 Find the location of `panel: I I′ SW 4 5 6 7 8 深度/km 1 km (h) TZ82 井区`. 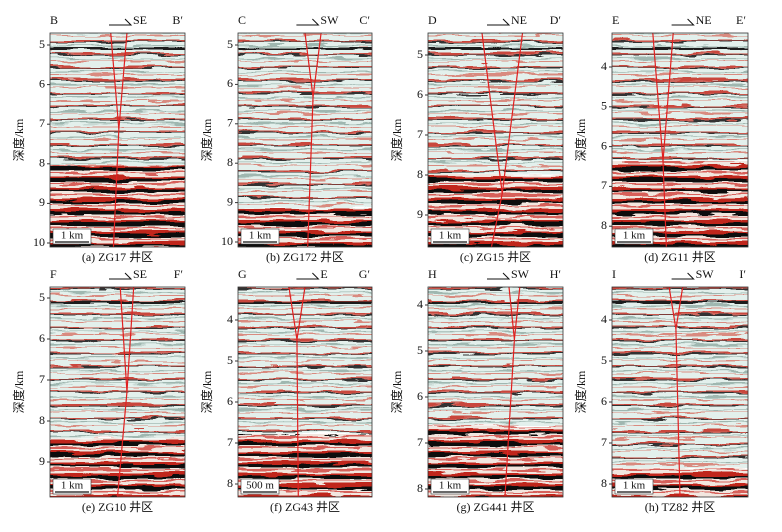

panel: I I′ SW 4 5 6 7 8 深度/km 1 km (h) TZ82 井区 is located at coordinates (661, 390).